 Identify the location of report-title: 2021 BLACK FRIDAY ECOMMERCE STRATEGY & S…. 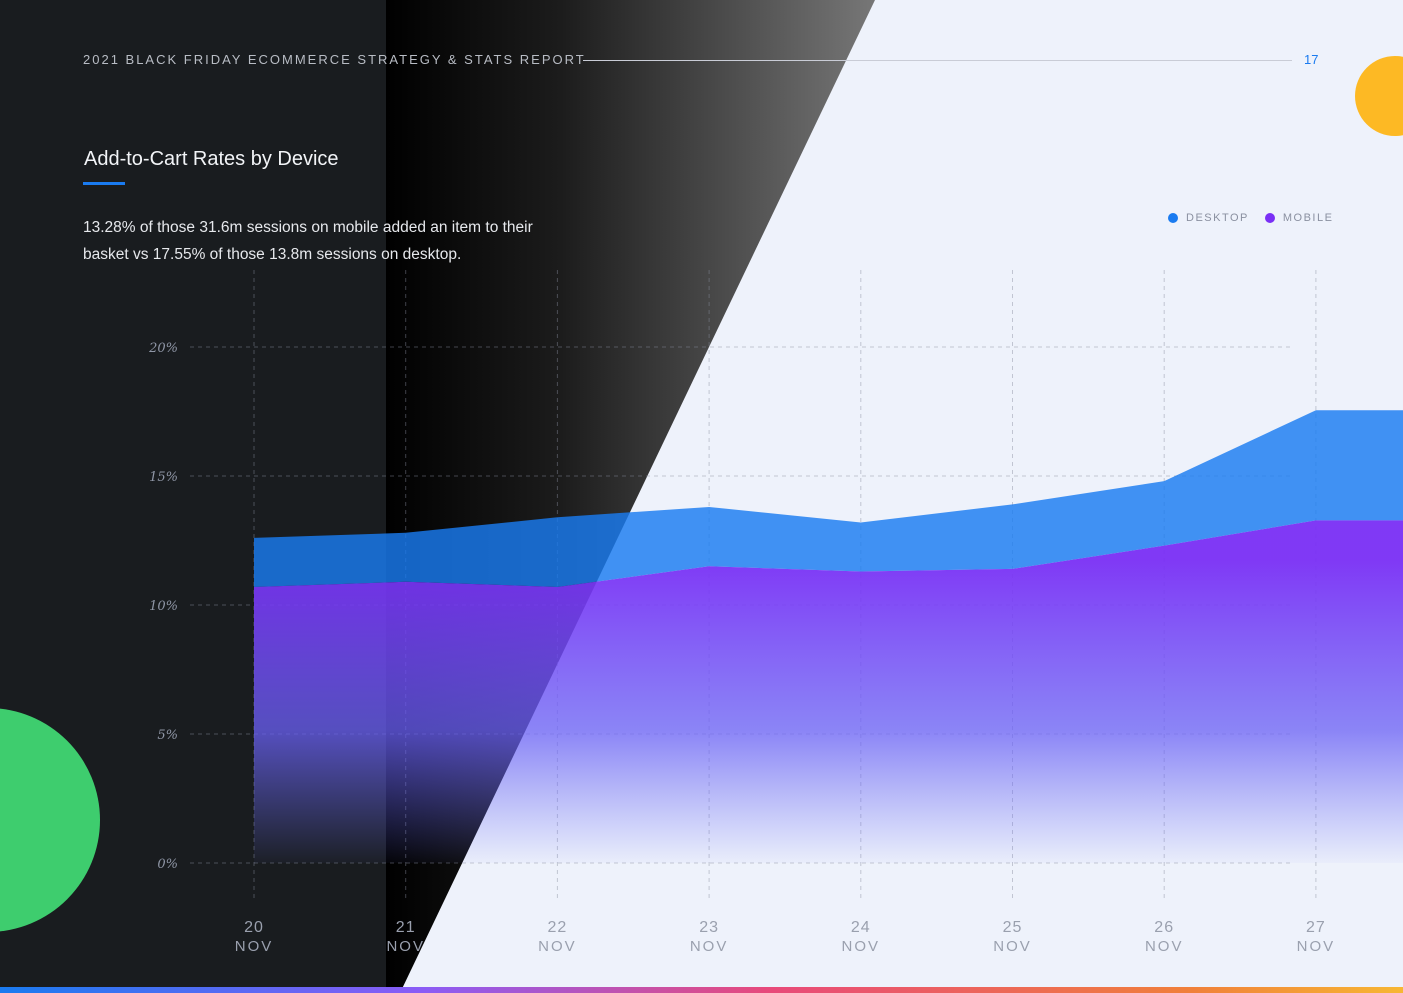
(334, 59).